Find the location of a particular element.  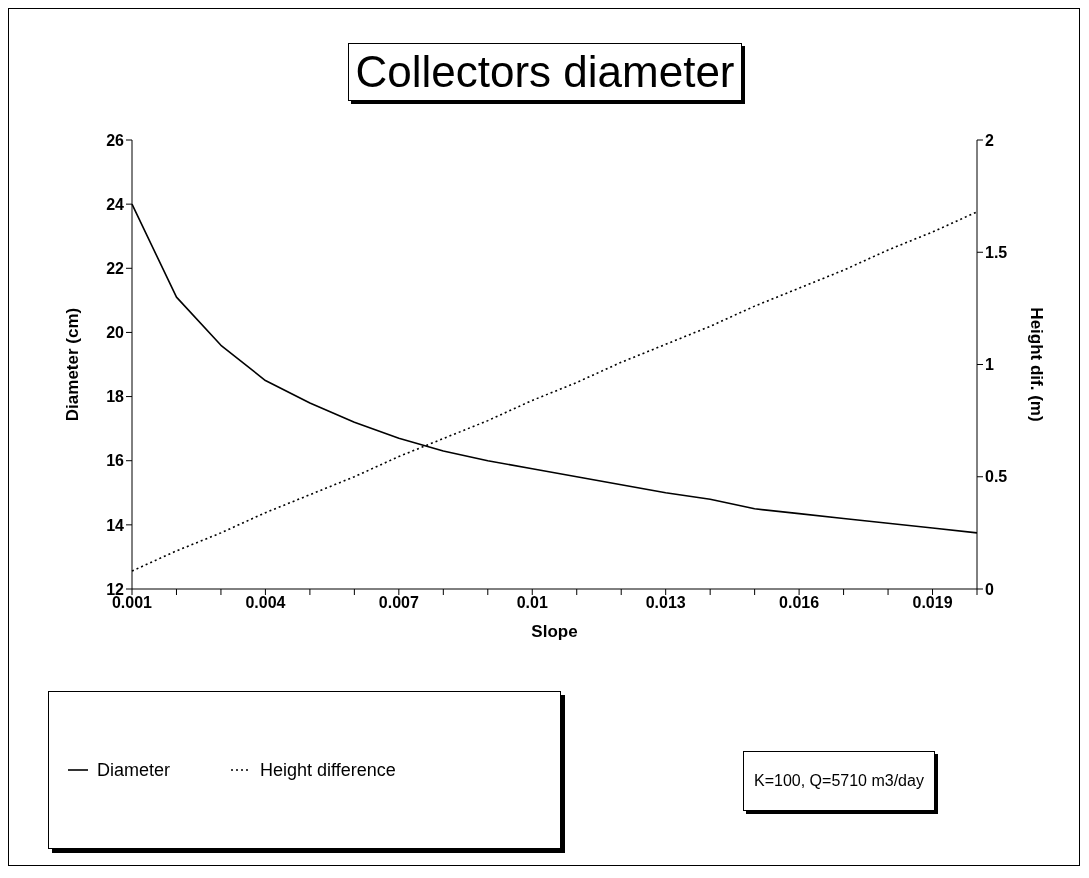

y2-tick-label: 0.5 is located at coordinates (996, 477).